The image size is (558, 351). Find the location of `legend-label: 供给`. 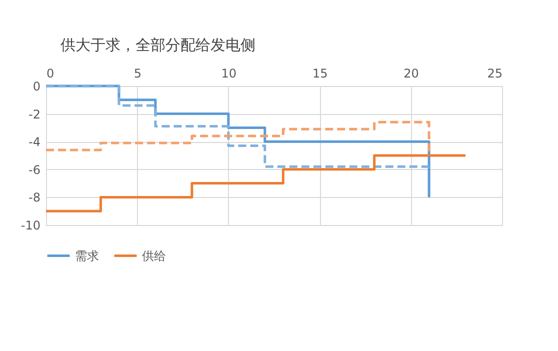

legend-label: 供给 is located at coordinates (154, 255).